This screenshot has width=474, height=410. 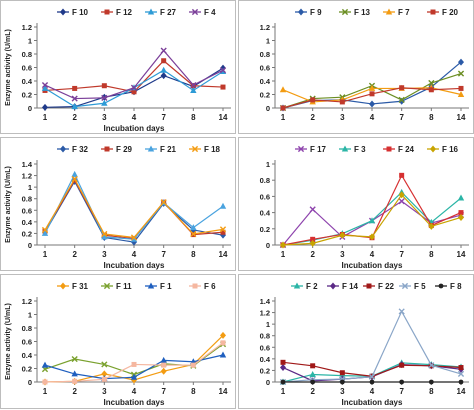 I want to click on legend: F 9 F 13 F 7 F 20, so click(x=377, y=12).